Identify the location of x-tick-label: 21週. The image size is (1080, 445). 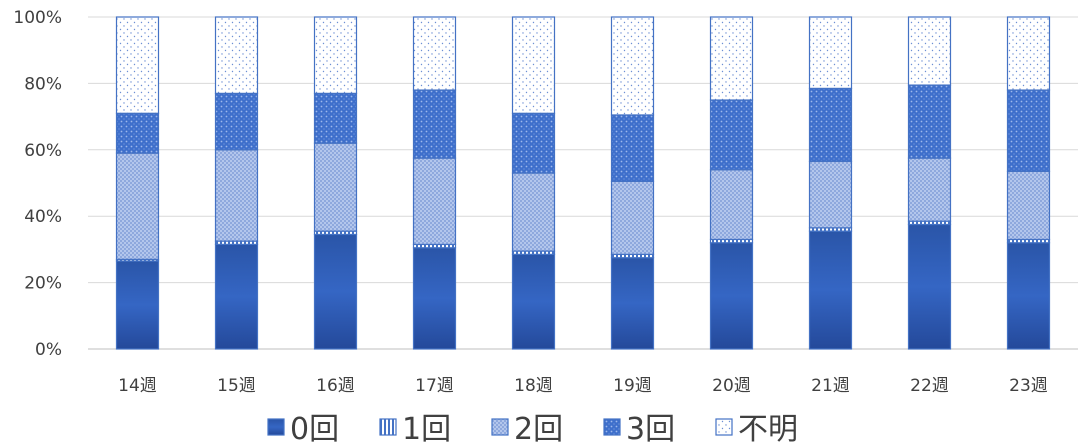
(830, 386).